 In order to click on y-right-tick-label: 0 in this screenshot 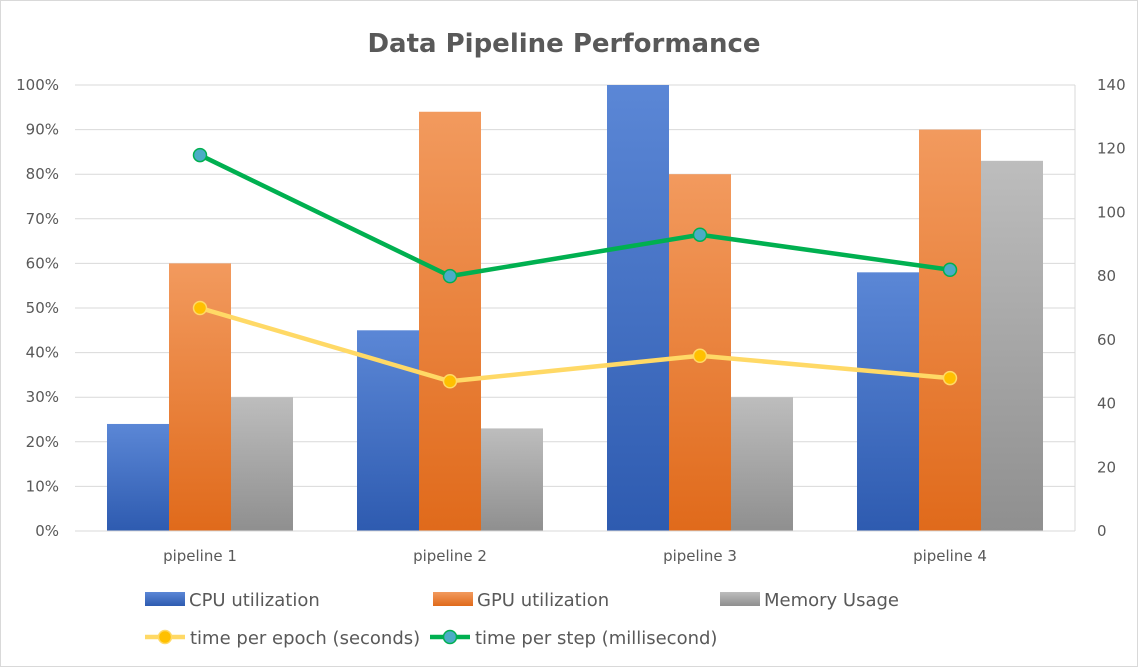, I will do `click(1102, 531)`.